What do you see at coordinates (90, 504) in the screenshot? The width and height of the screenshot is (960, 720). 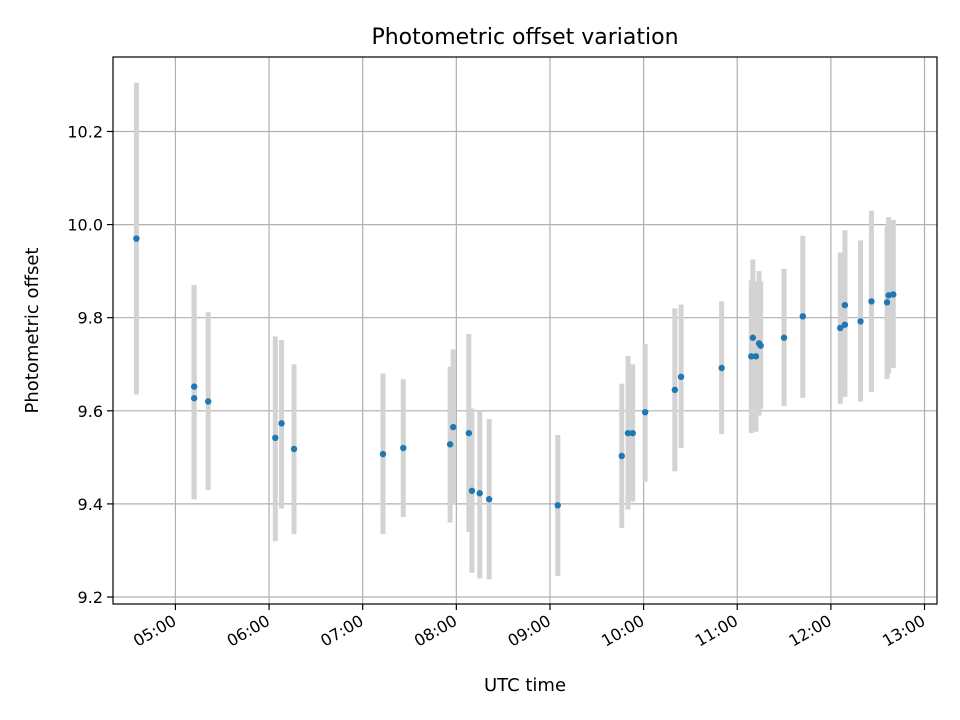 I see `y-tick-label: 9.4` at bounding box center [90, 504].